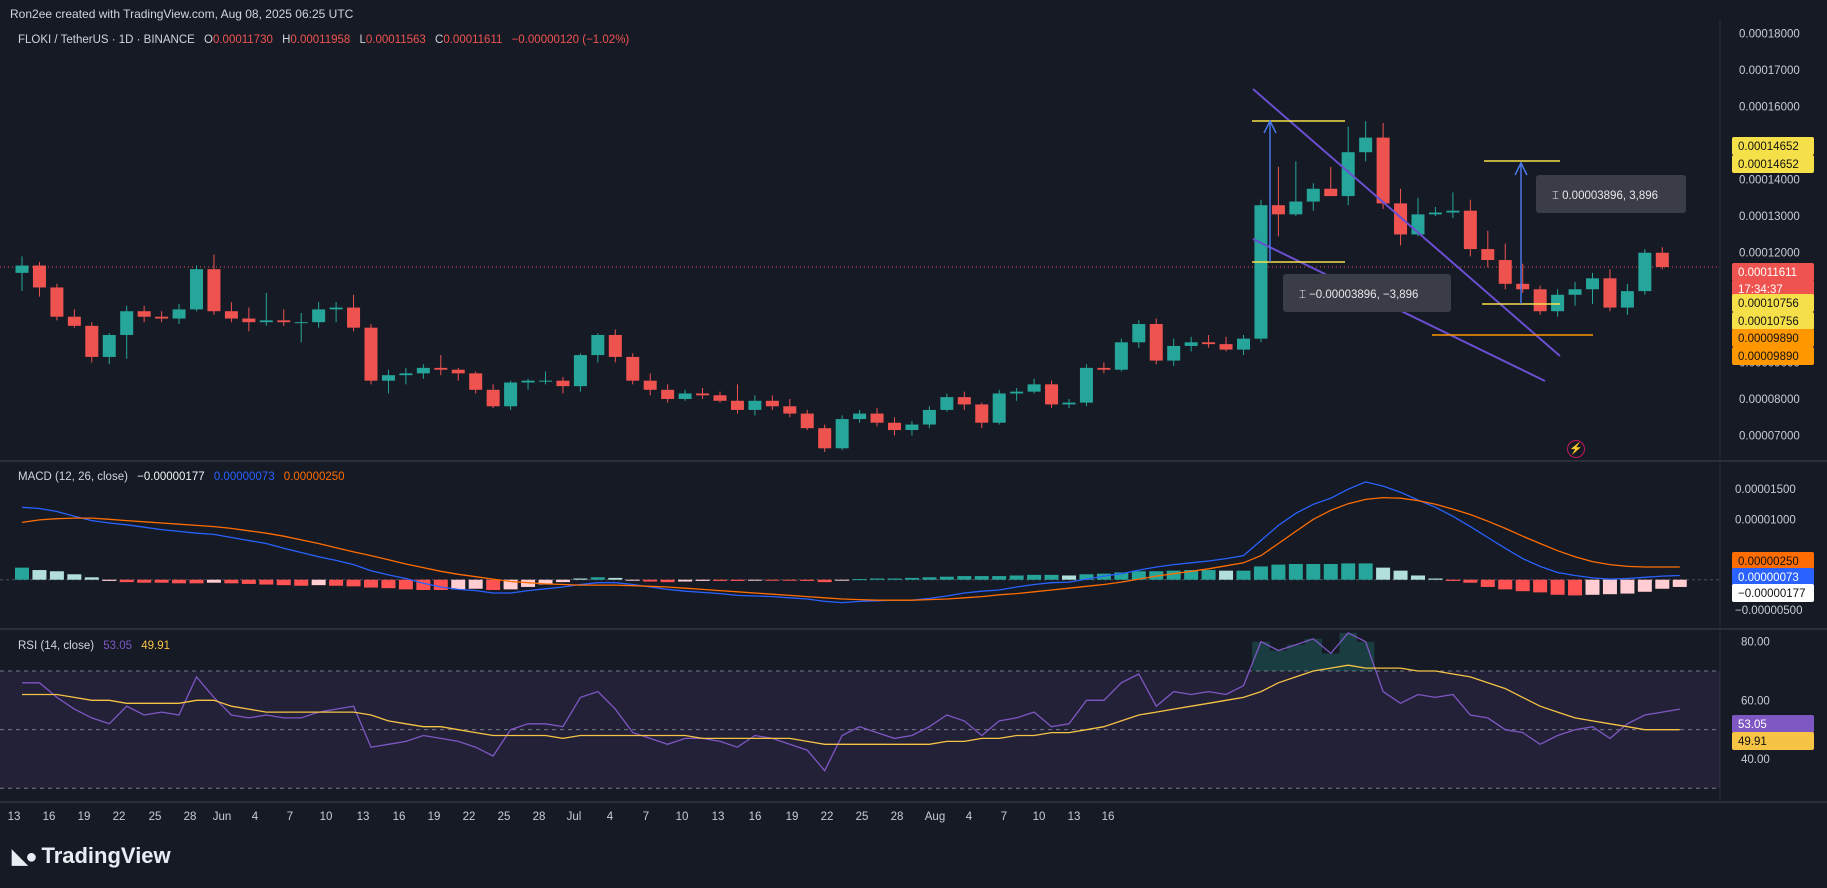 This screenshot has width=1827, height=888. I want to click on macd-name: MACD (12, 26, close), so click(73, 477).